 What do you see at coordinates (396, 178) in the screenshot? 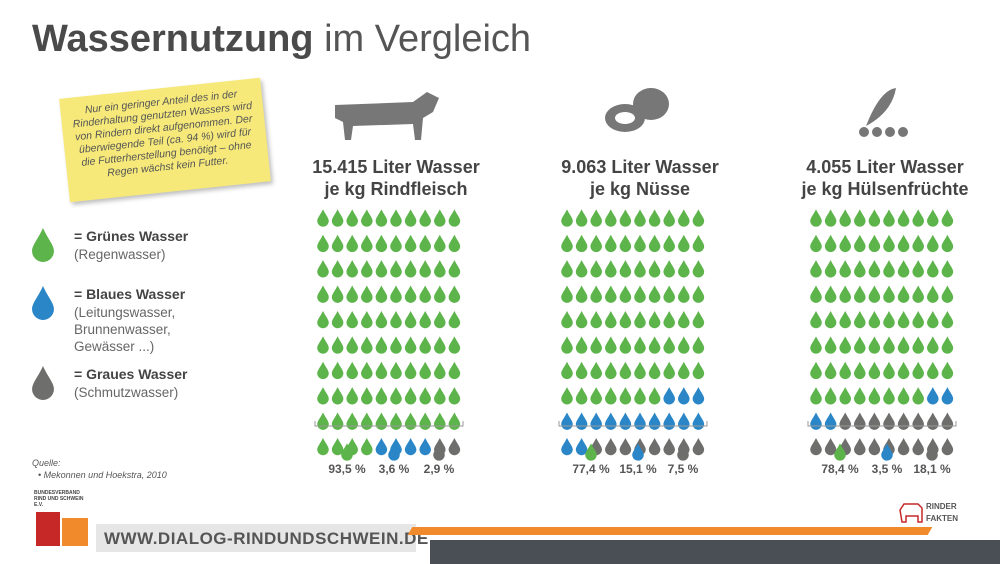
I see `chart-heading-beef: 15.415 Liter Wasser je kg Rindfleisch` at bounding box center [396, 178].